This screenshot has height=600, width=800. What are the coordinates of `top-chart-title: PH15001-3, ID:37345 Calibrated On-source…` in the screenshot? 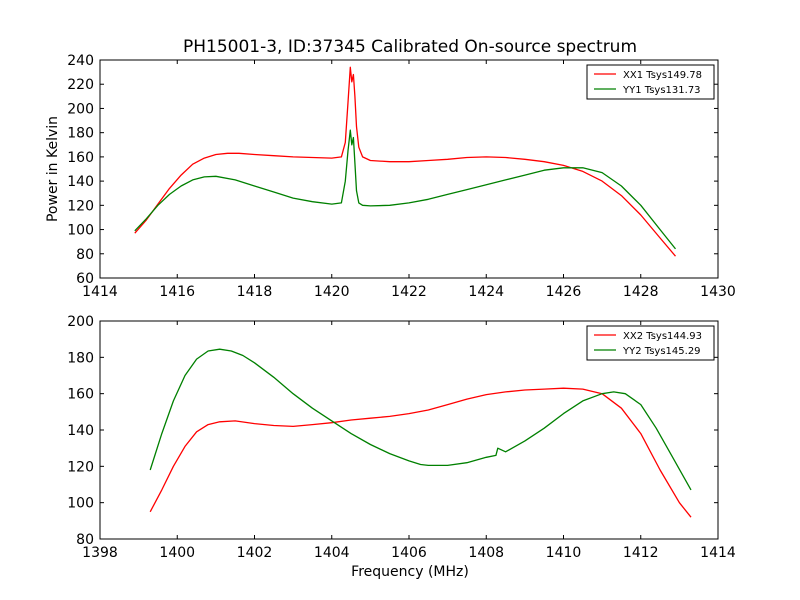 It's located at (410, 47).